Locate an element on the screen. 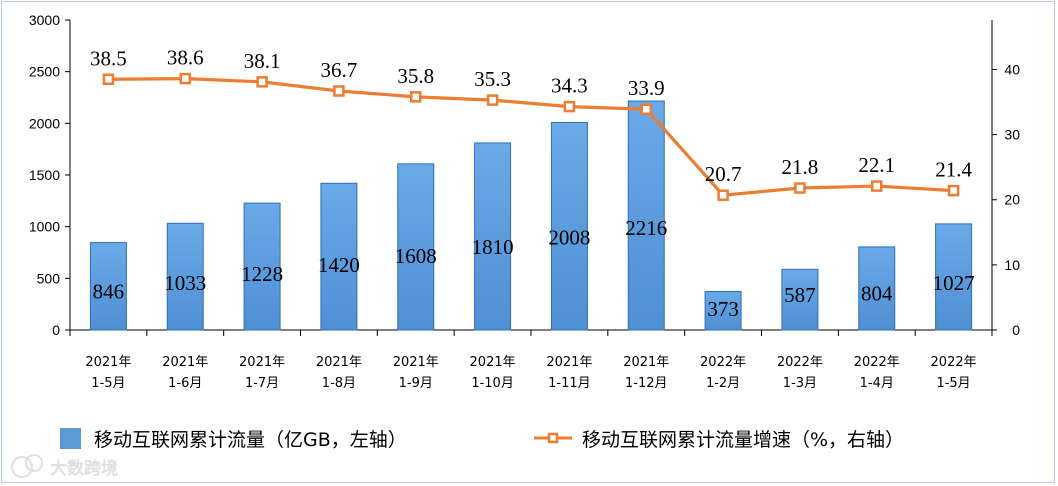 The image size is (1058, 486). left-axis-tick-label: 2000 is located at coordinates (44, 123).